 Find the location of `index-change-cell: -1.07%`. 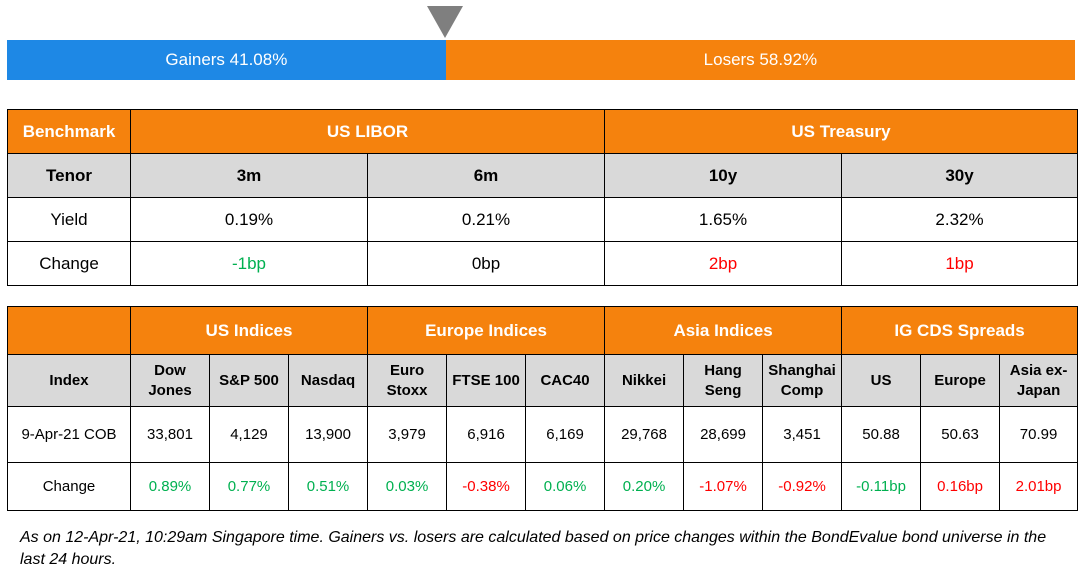

index-change-cell: -1.07% is located at coordinates (723, 486).